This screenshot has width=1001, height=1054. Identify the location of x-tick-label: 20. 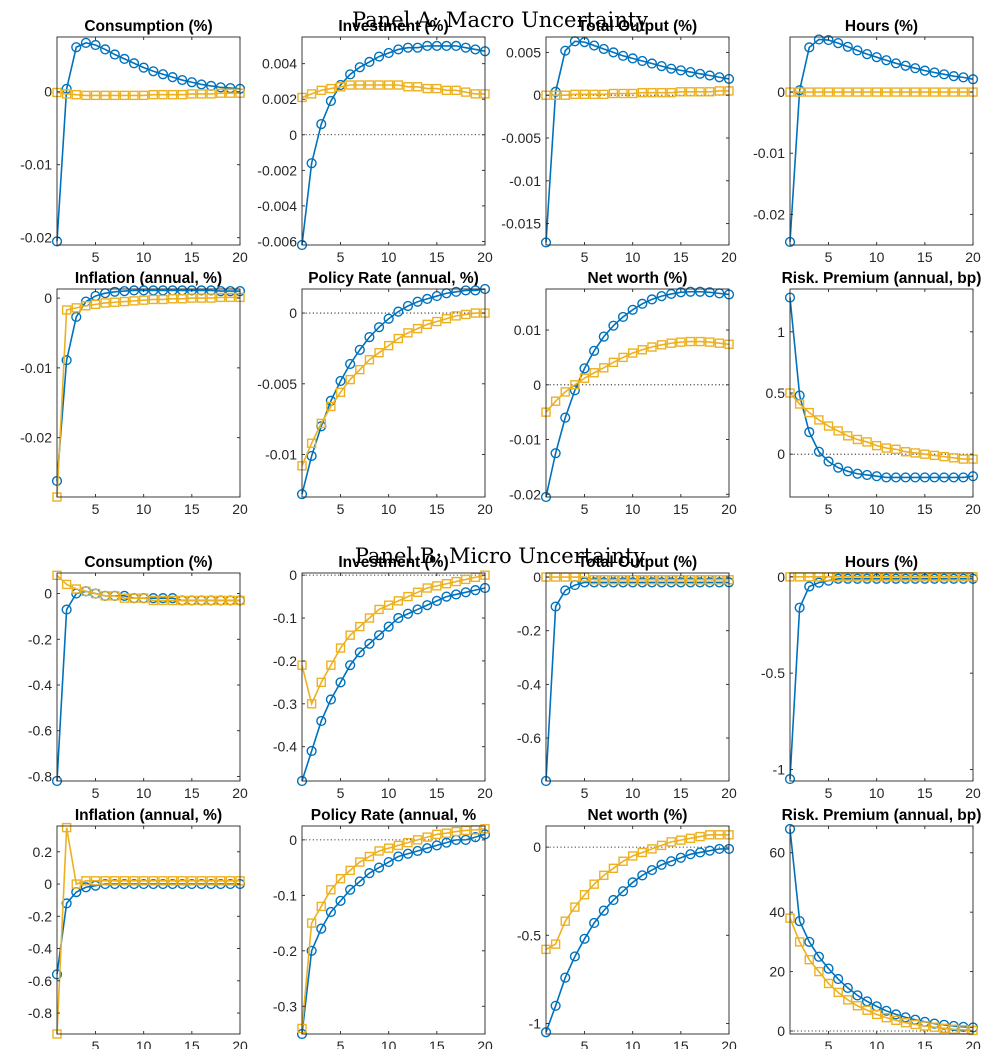
(729, 1043).